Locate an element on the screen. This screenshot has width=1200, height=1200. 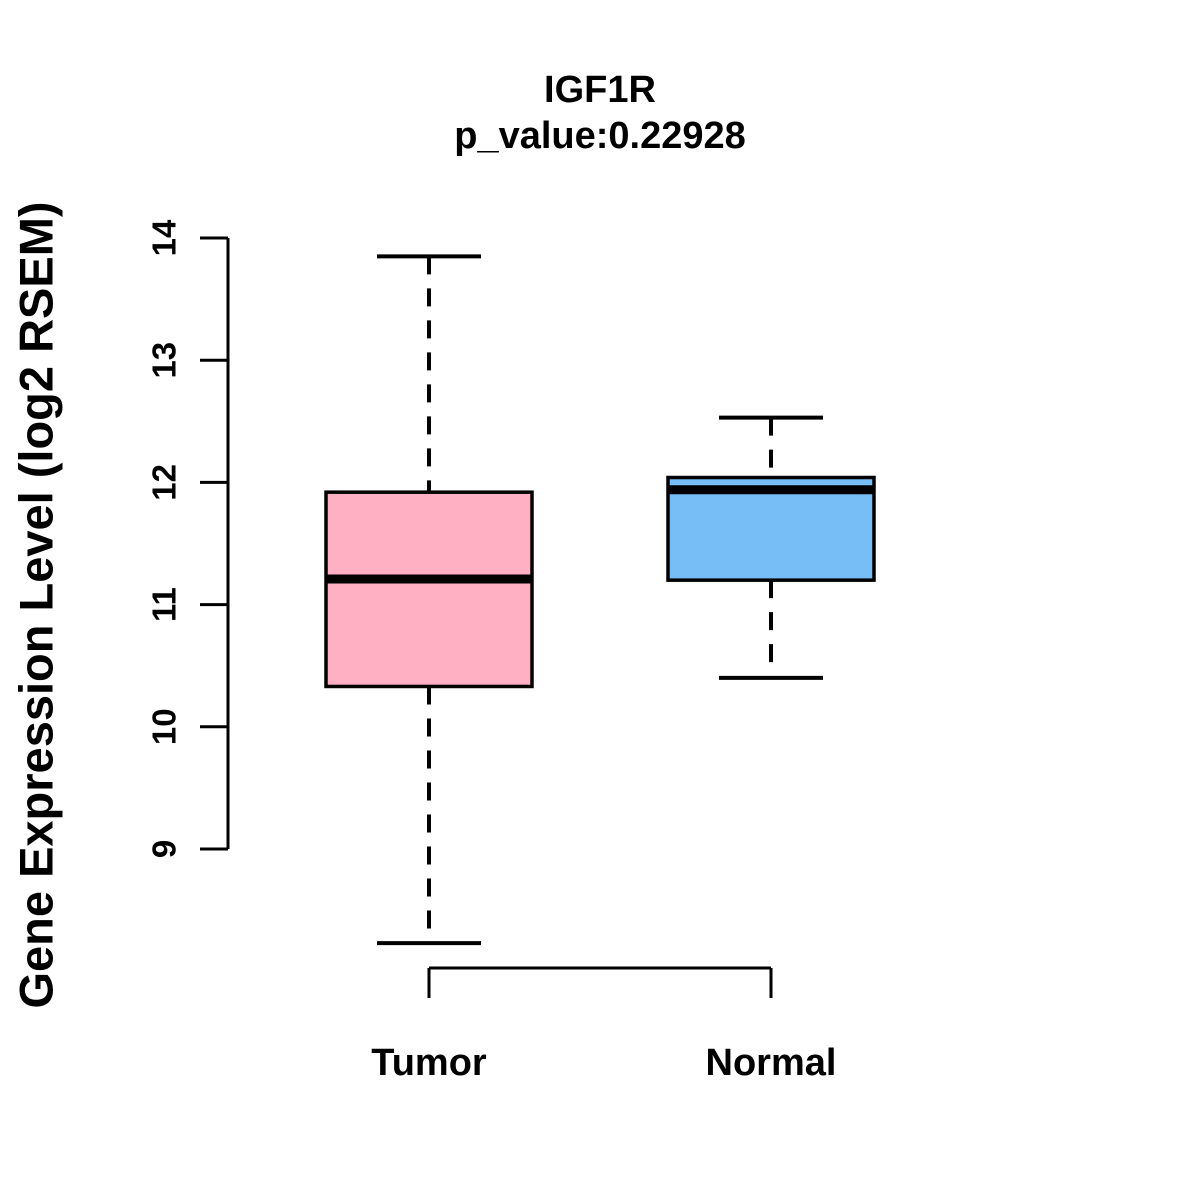
x-category-label-normal: Normal is located at coordinates (771, 1063).